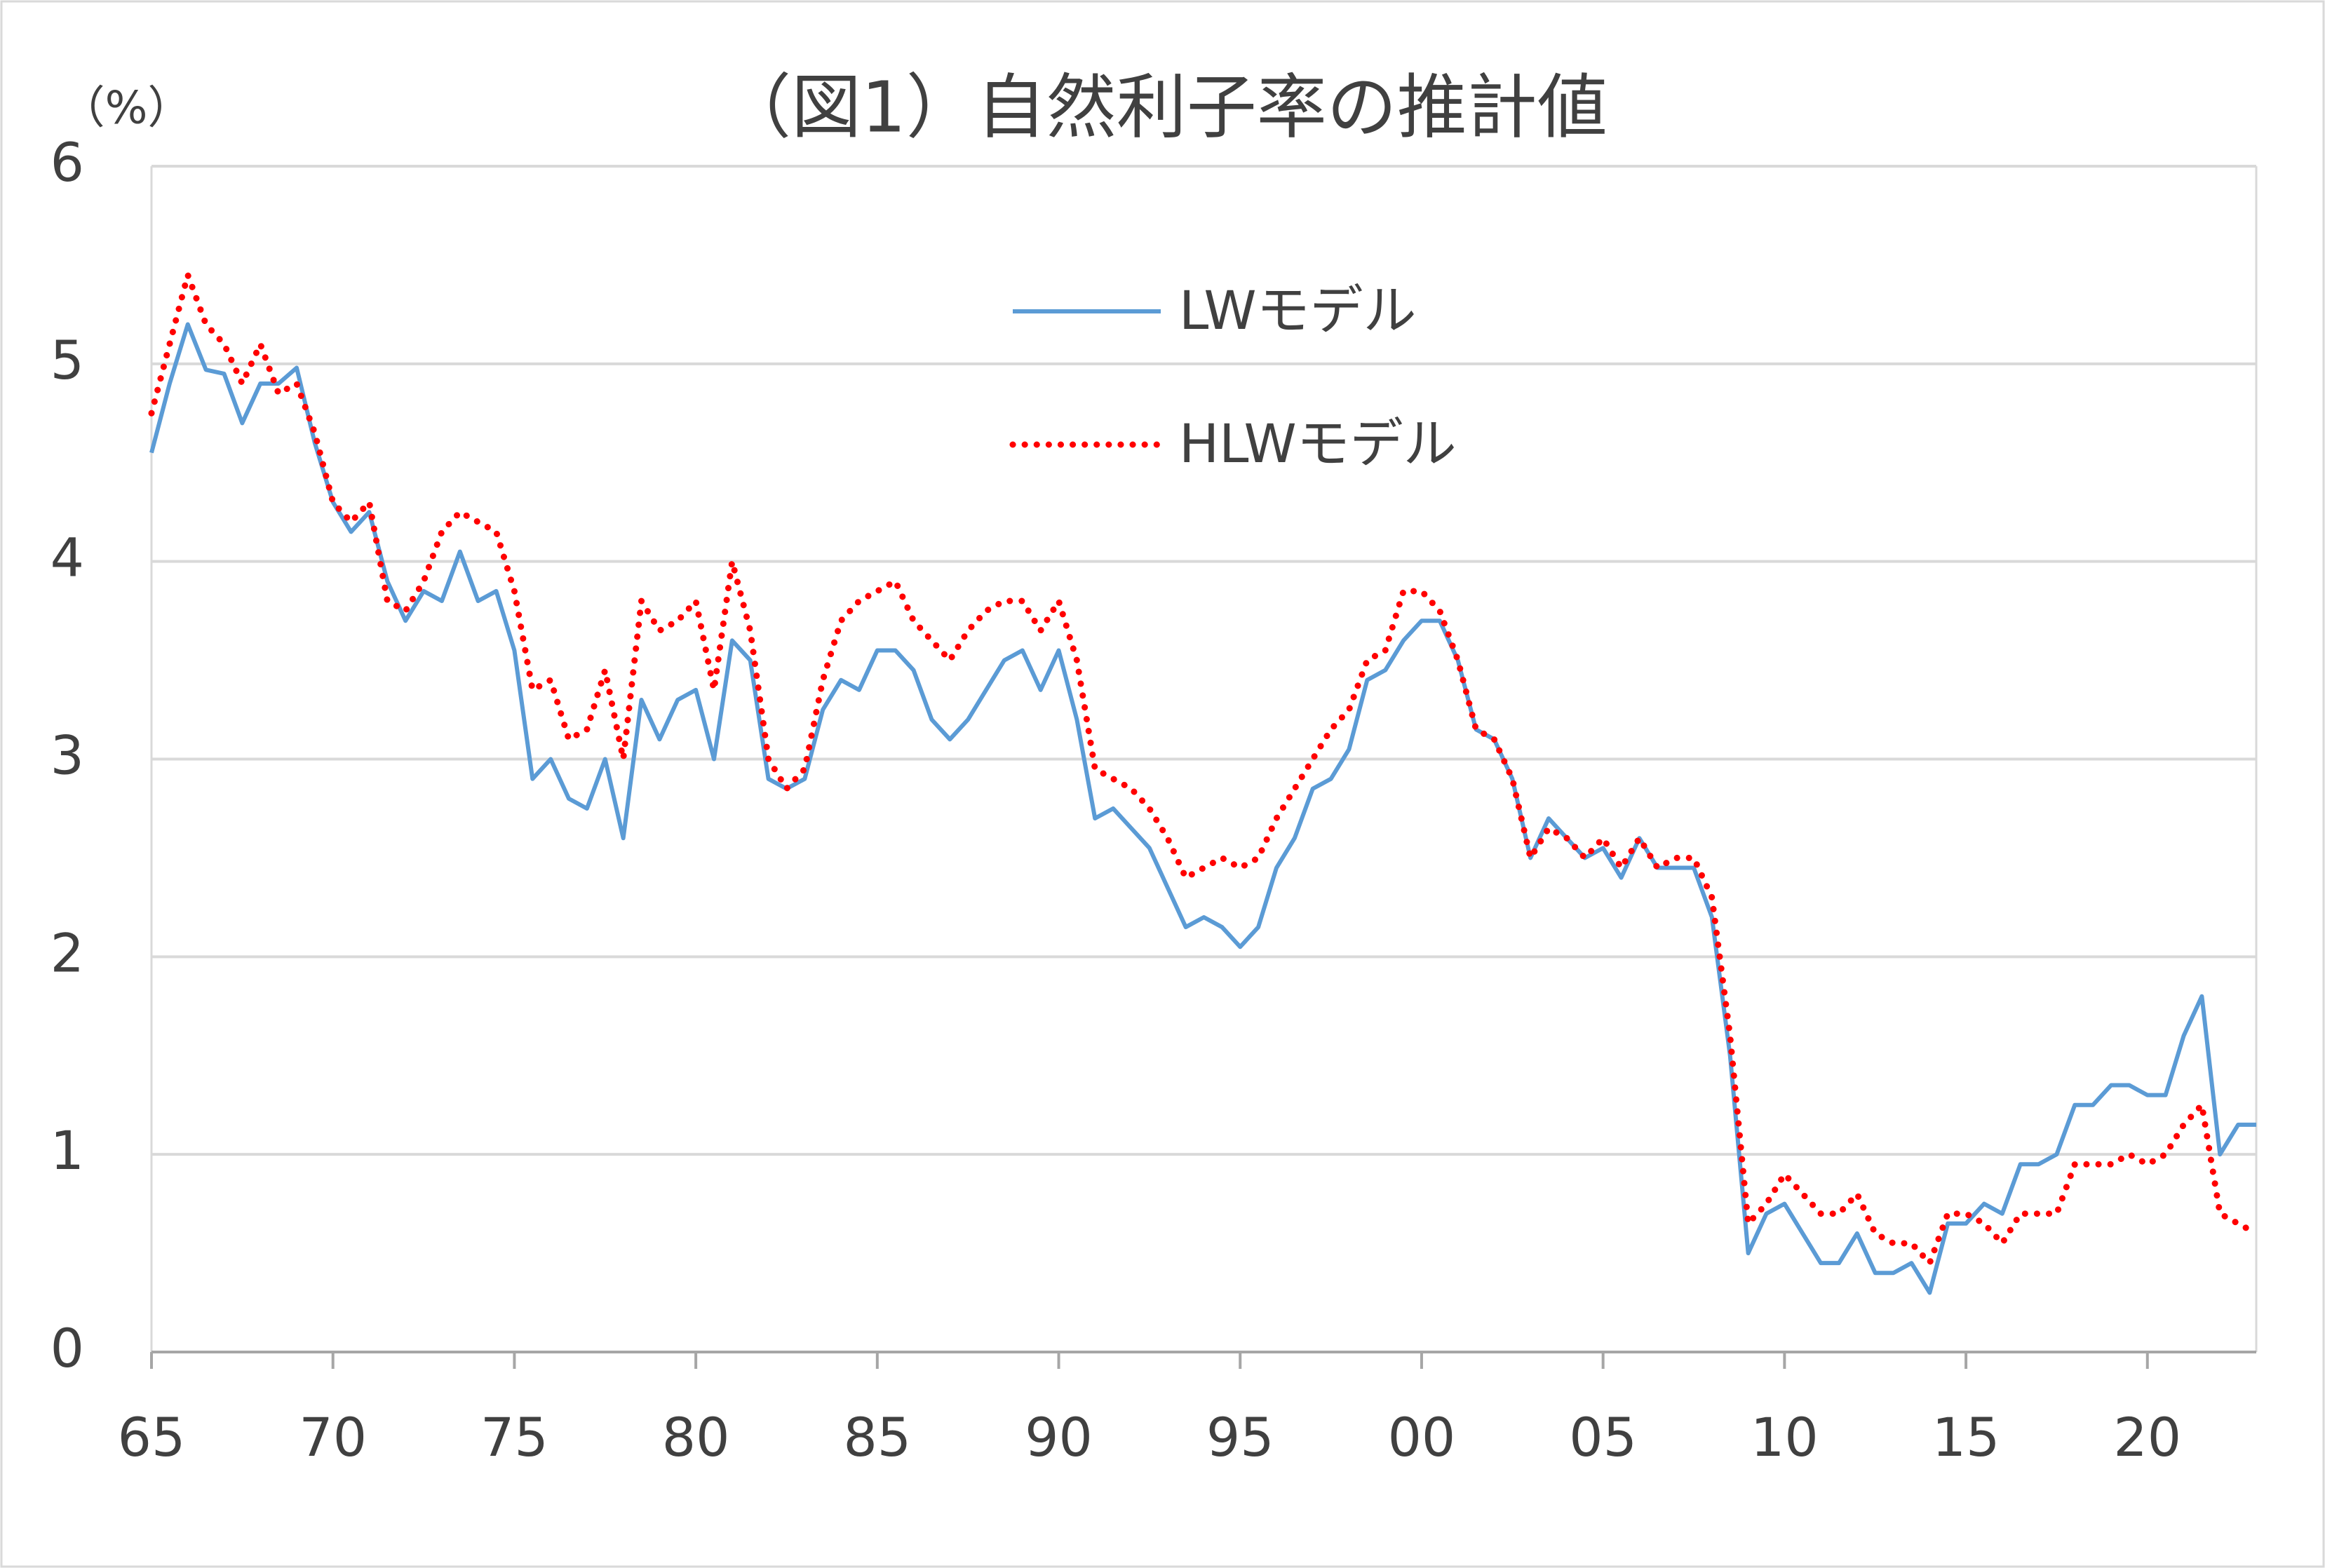  What do you see at coordinates (67, 952) in the screenshot?
I see `y-tick-label: 2` at bounding box center [67, 952].